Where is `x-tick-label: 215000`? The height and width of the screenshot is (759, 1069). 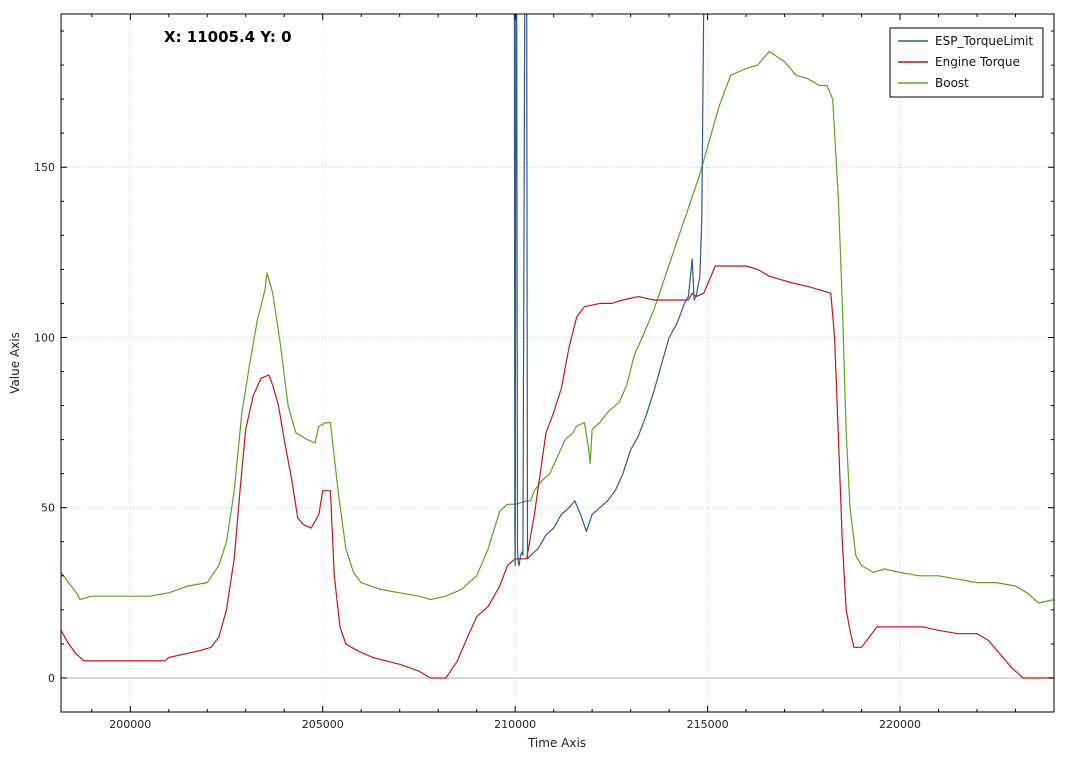 x-tick-label: 215000 is located at coordinates (708, 724).